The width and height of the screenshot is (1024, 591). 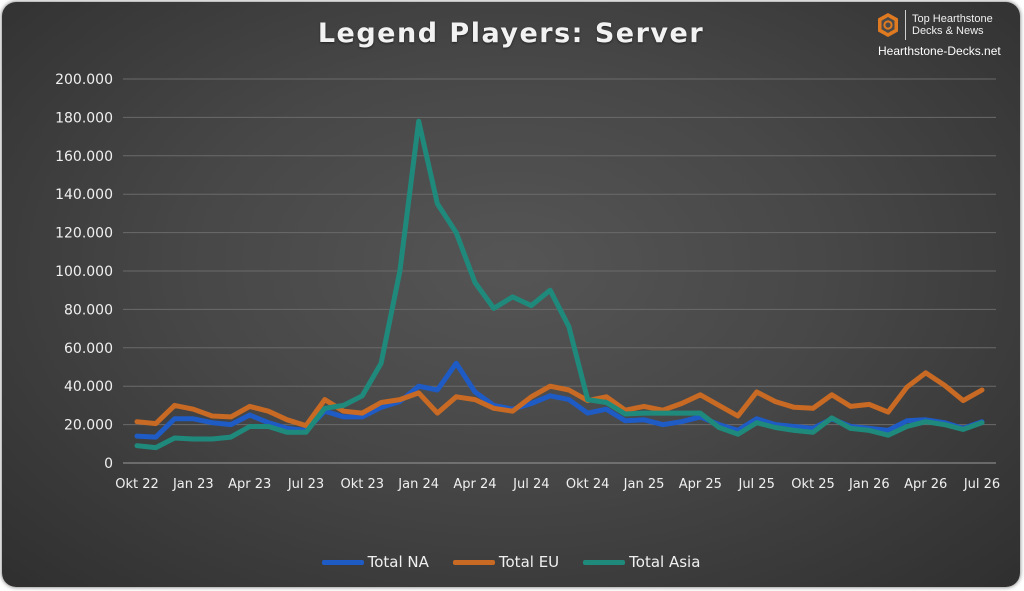 What do you see at coordinates (939, 51) in the screenshot?
I see `brand-site-url: Hearthstone-Decks.net` at bounding box center [939, 51].